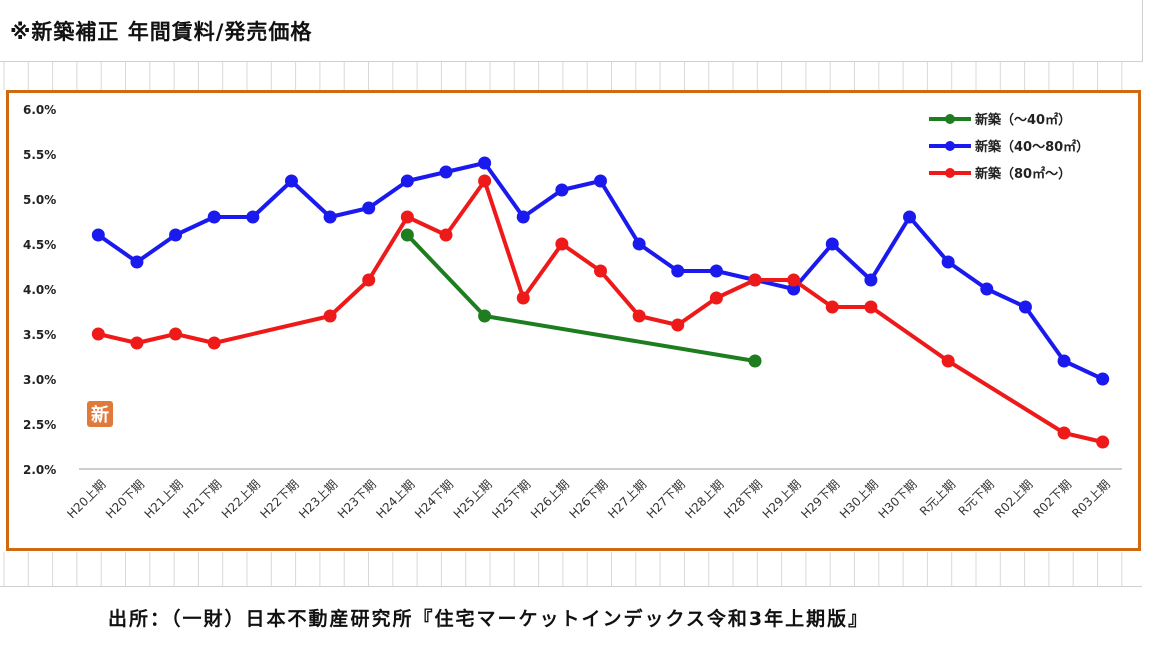 The width and height of the screenshot is (1152, 648). I want to click on y-tick-label: 5.0%, so click(39, 200).